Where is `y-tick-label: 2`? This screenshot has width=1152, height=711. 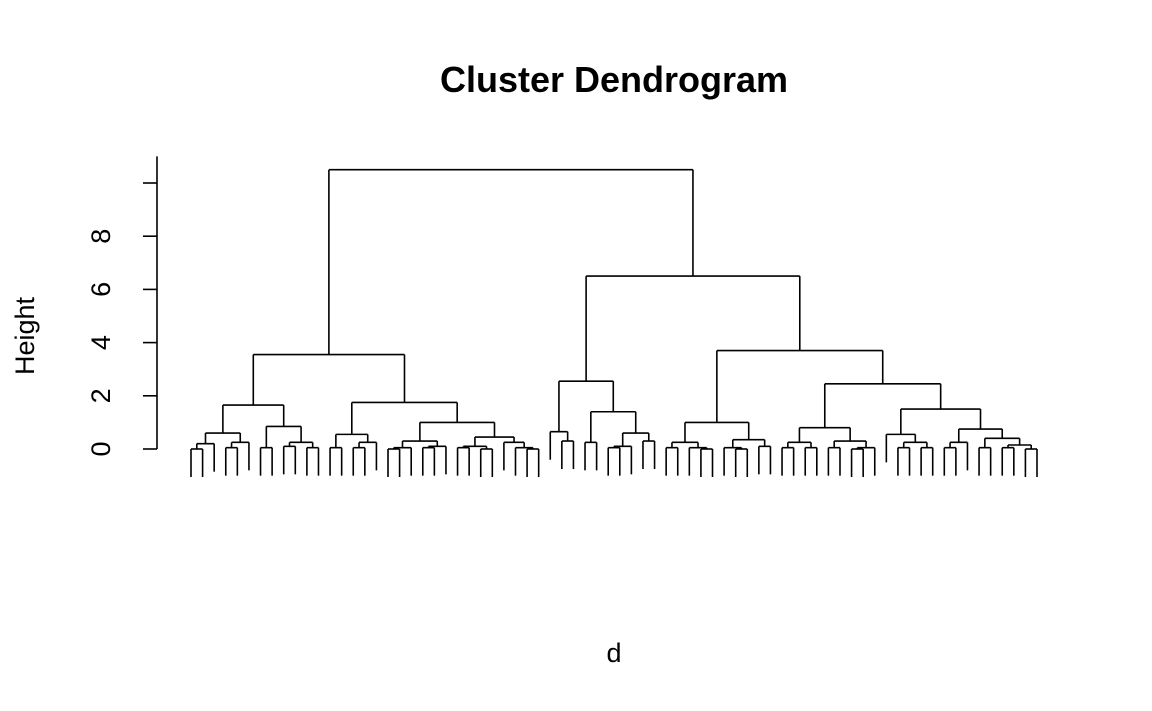 y-tick-label: 2 is located at coordinates (101, 395).